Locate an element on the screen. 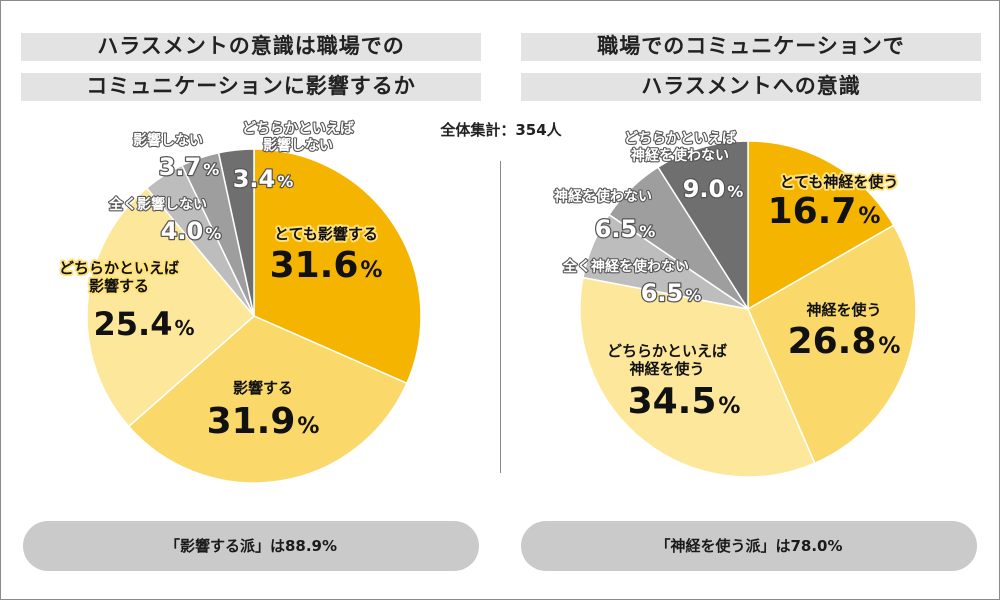 This screenshot has width=1000, height=600. right-slice-value-0: 16.7% is located at coordinates (824, 211).